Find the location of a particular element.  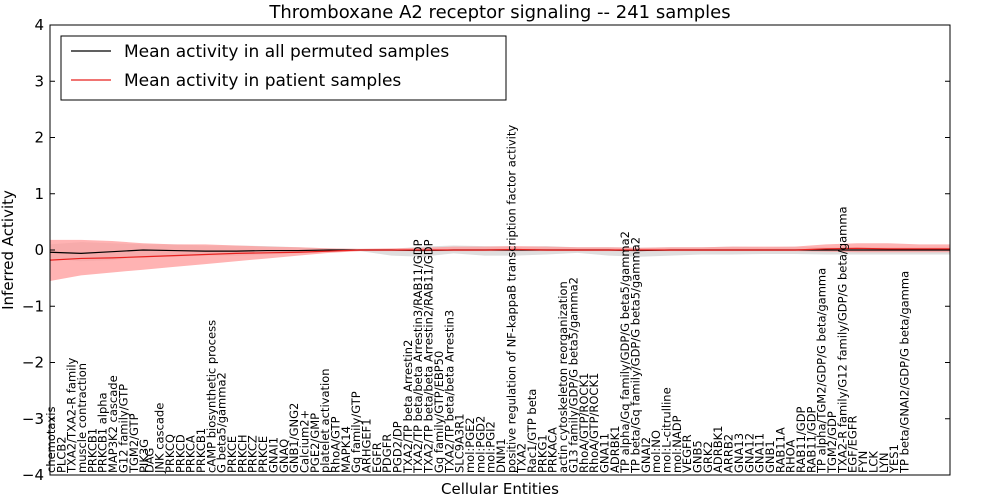

y-tick-label: 1 is located at coordinates (39, 194).